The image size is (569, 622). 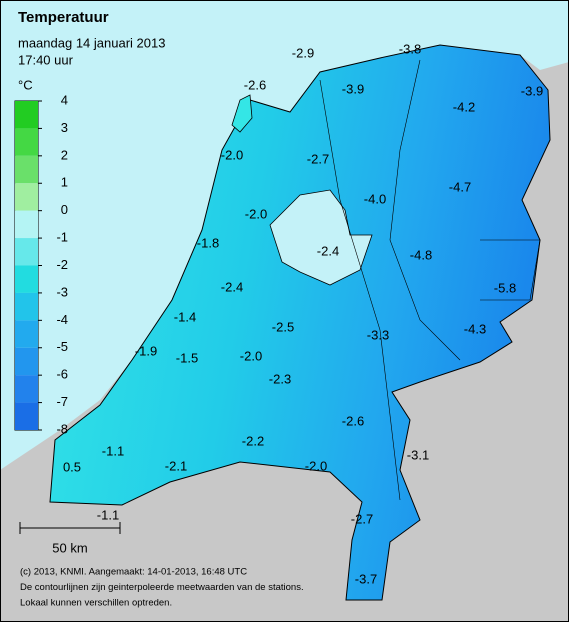 What do you see at coordinates (366, 578) in the screenshot?
I see `station-value: -3.7` at bounding box center [366, 578].